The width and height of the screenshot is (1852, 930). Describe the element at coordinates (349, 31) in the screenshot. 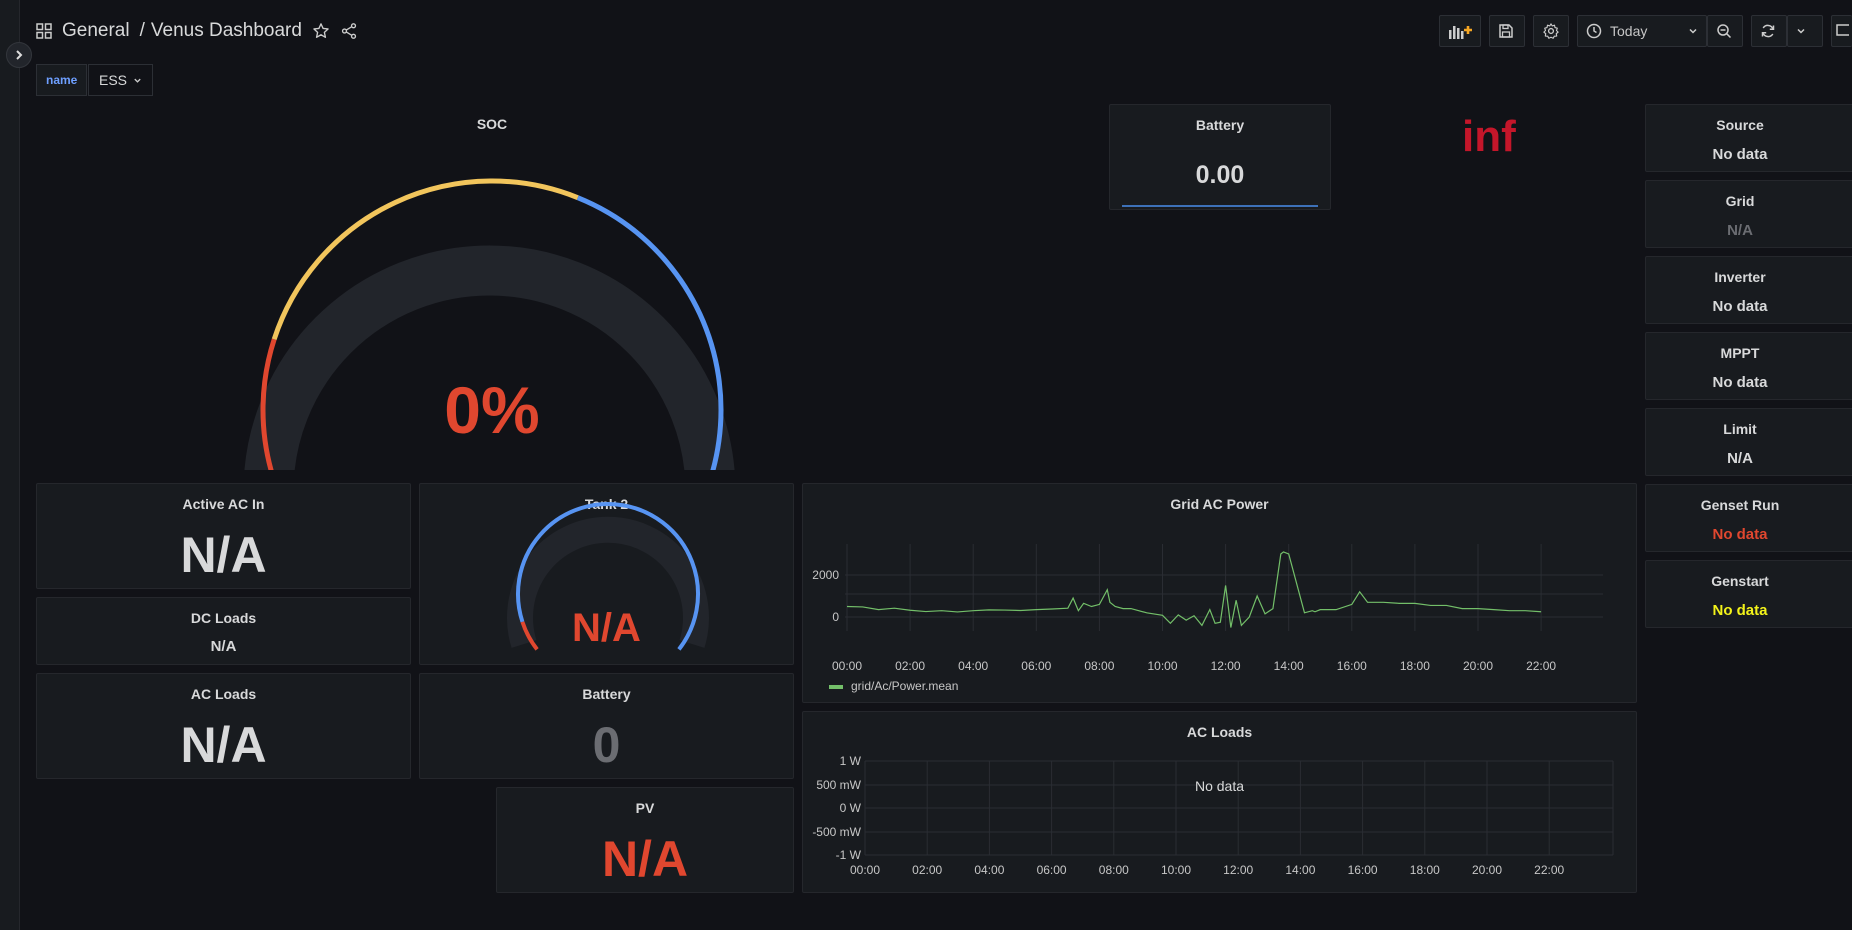

I see `share-icon` at that location.